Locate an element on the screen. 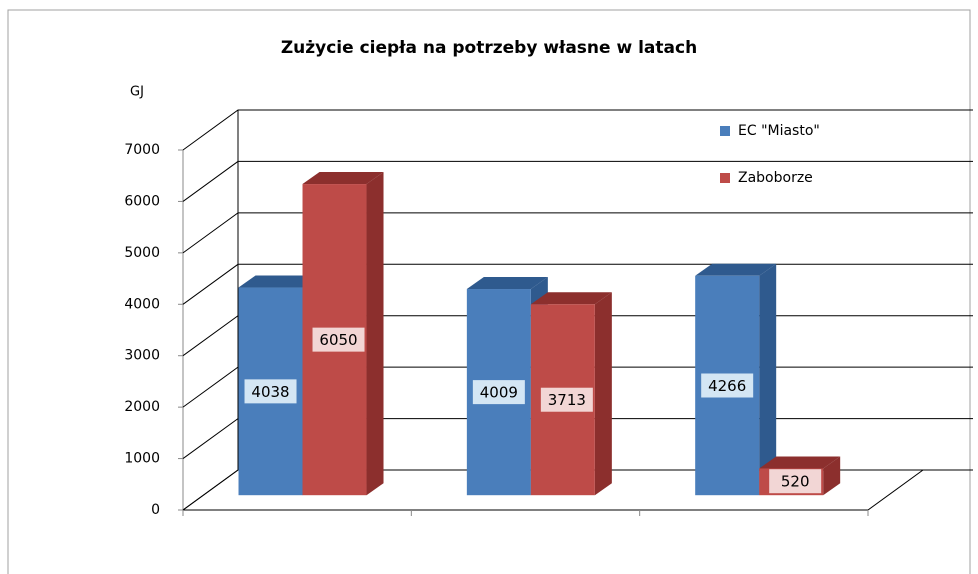 The image size is (978, 574). y-tick-label: 3000 is located at coordinates (142, 356).